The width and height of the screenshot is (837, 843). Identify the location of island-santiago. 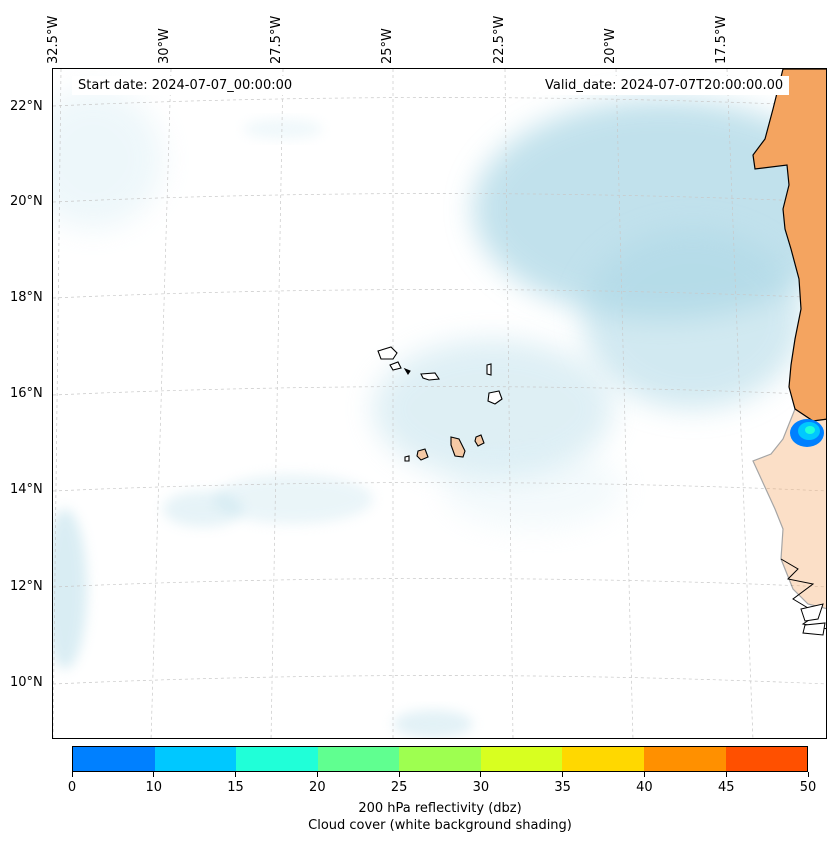
(458, 447).